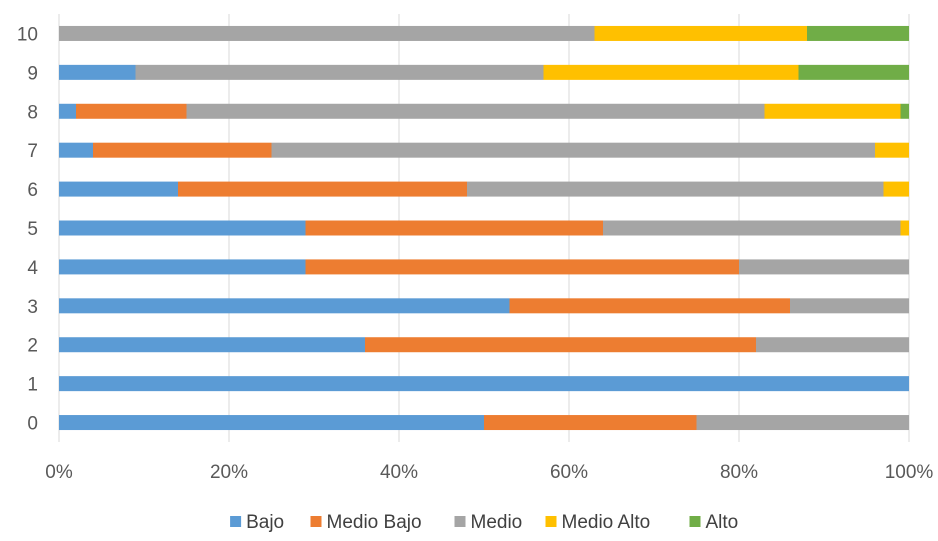  What do you see at coordinates (739, 472) in the screenshot?
I see `x-tick-label: 80%` at bounding box center [739, 472].